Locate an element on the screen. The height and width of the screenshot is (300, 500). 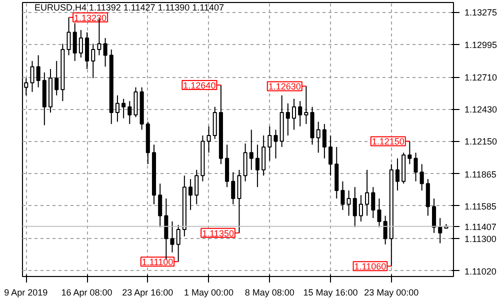
y-tick-label: 1.11020 is located at coordinates (480, 271).